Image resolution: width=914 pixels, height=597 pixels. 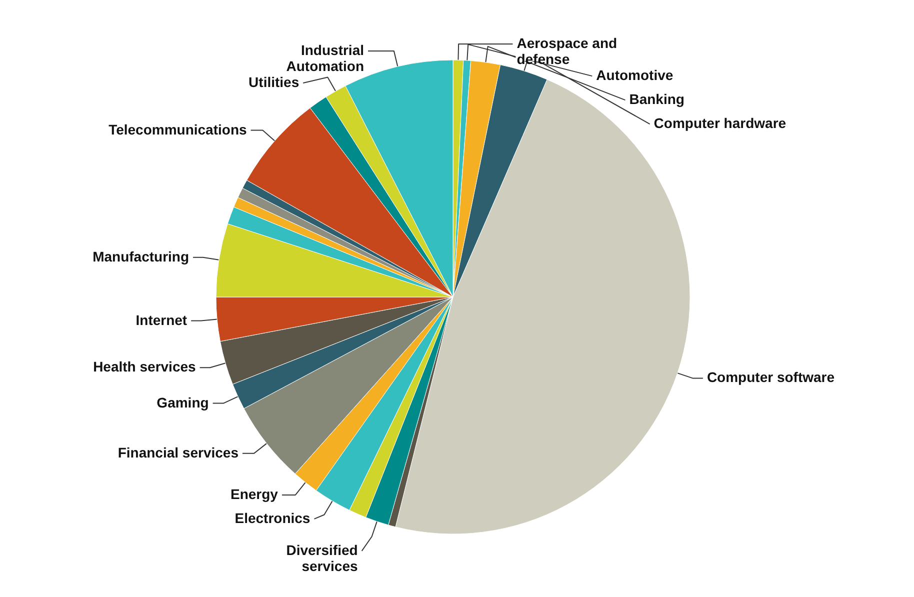 What do you see at coordinates (720, 123) in the screenshot?
I see `slice-label: Computer hardware` at bounding box center [720, 123].